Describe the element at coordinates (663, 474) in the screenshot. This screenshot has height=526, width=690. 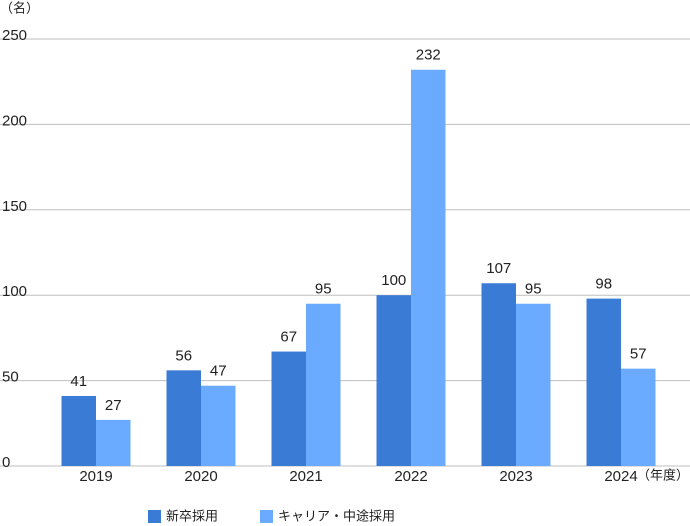
I see `x-axis-label: （年度）` at that location.